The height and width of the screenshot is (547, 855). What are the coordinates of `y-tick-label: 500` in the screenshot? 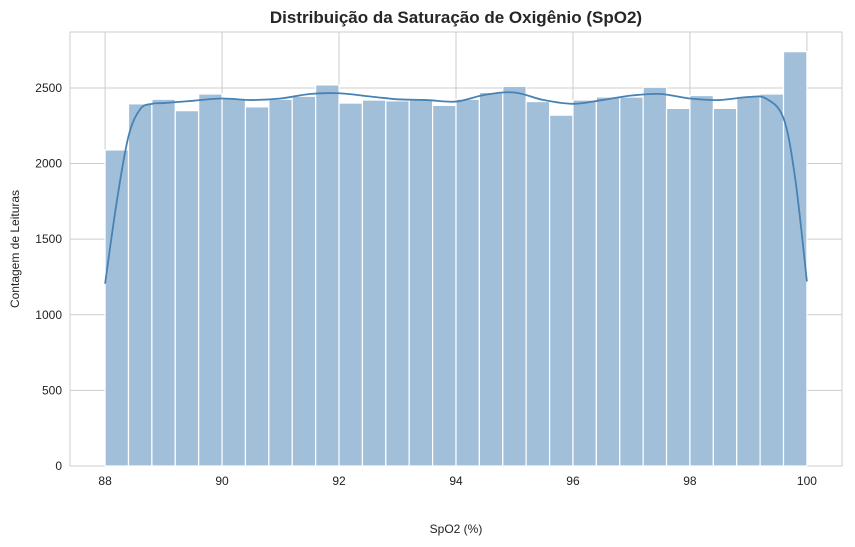 It's located at (52, 390).